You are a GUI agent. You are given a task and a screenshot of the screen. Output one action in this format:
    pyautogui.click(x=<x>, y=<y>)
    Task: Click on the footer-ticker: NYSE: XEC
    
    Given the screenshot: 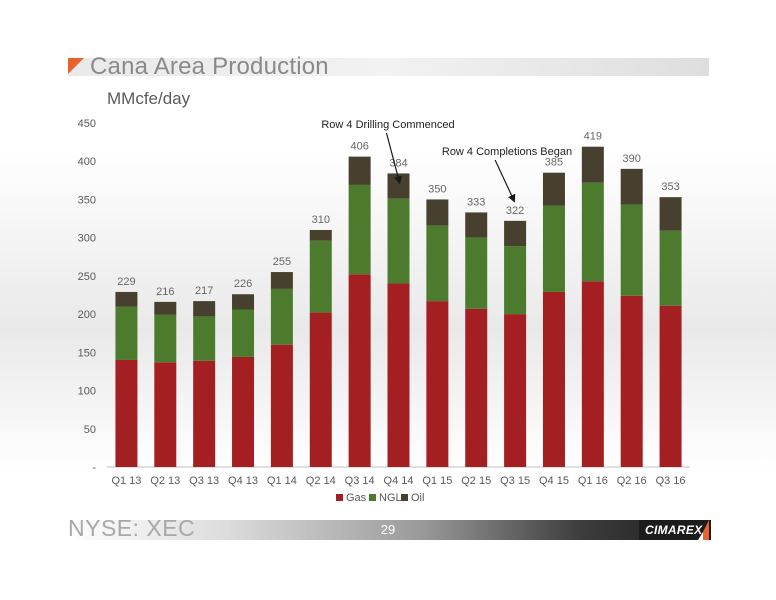 What is the action you would take?
    pyautogui.click(x=132, y=528)
    